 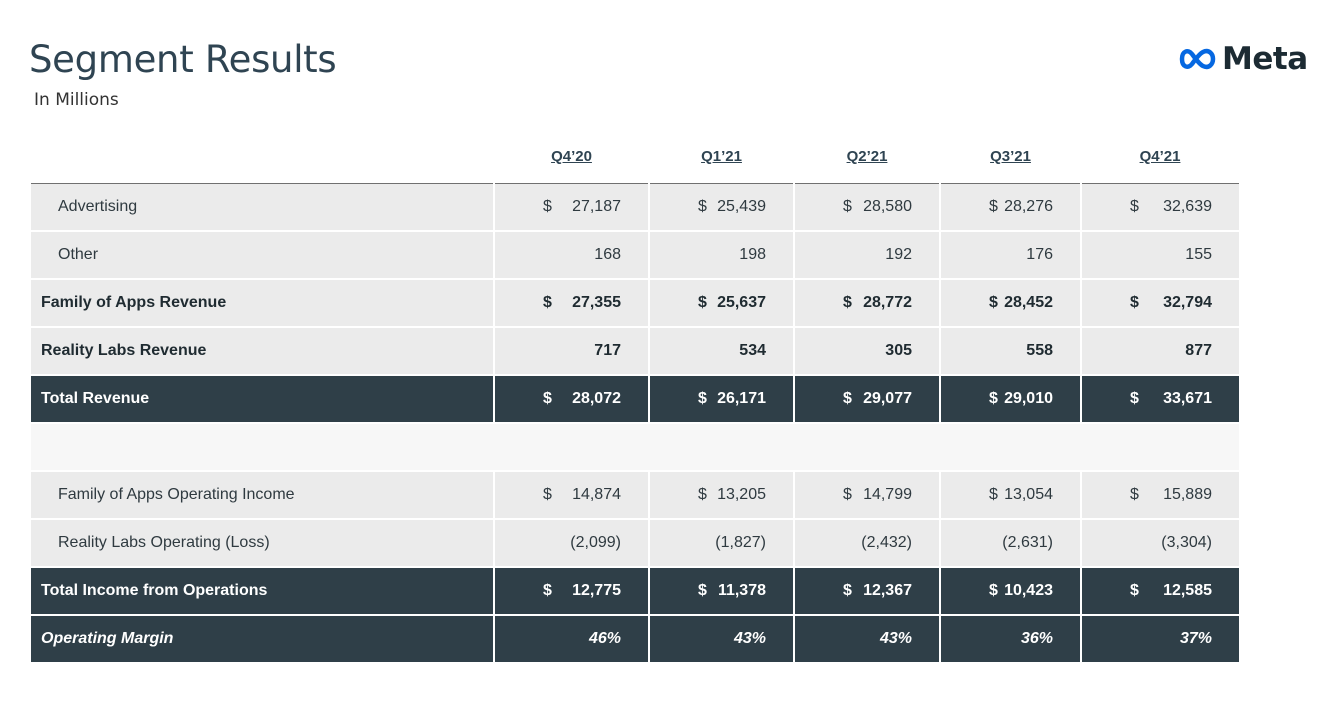 I want to click on table-cell: $12,585, so click(x=1159, y=591).